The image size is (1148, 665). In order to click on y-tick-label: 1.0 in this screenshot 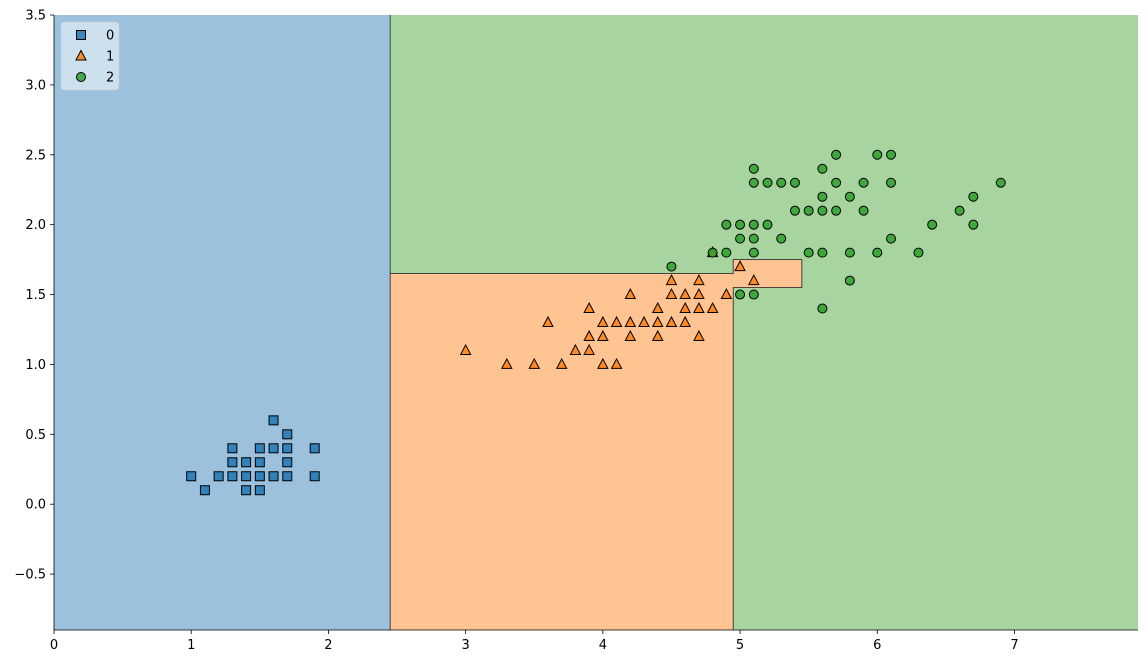, I will do `click(35, 365)`.